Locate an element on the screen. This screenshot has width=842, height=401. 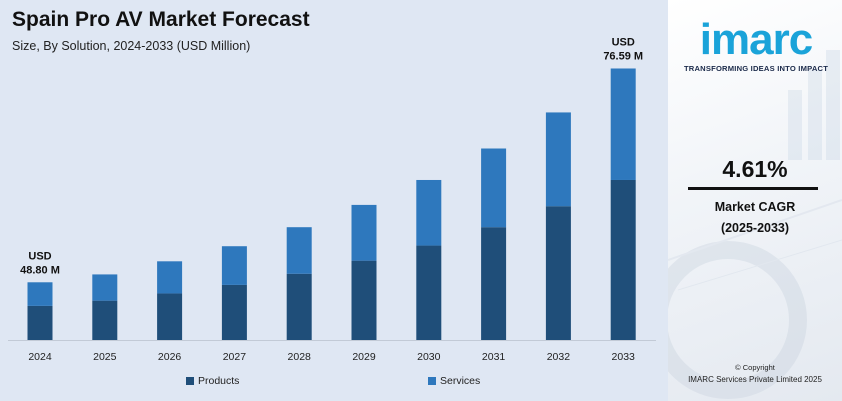
bar-products-2028 is located at coordinates (299, 306).